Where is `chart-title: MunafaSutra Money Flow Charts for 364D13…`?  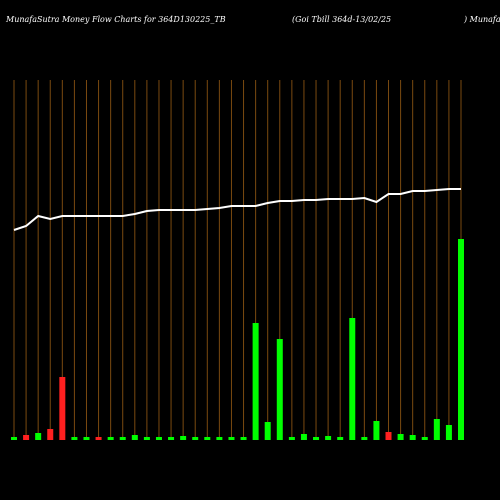 chart-title: MunafaSutra Money Flow Charts for 364D13… is located at coordinates (115, 19).